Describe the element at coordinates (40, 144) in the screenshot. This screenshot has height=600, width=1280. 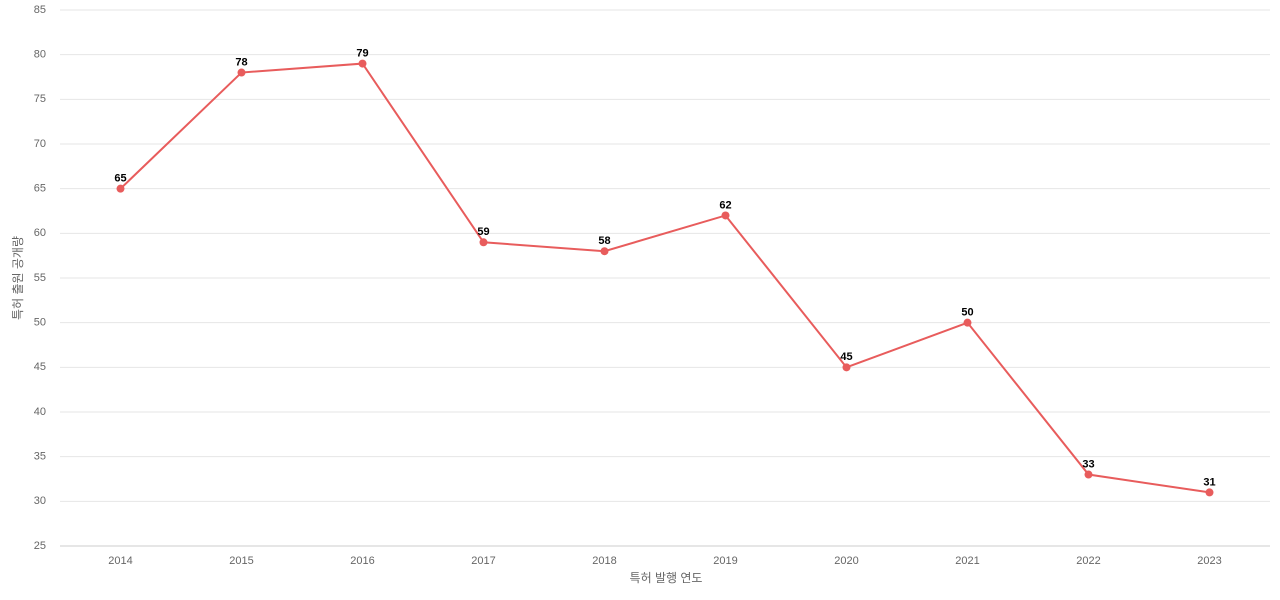
I see `y-tick-label: 70` at that location.